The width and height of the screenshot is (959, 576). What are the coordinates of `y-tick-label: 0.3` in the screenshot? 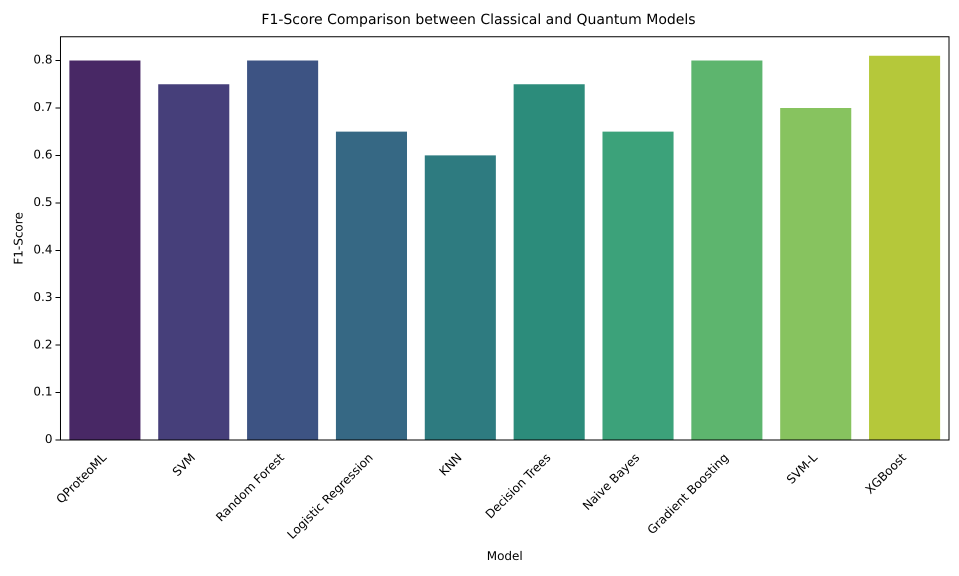 It's located at (42, 297).